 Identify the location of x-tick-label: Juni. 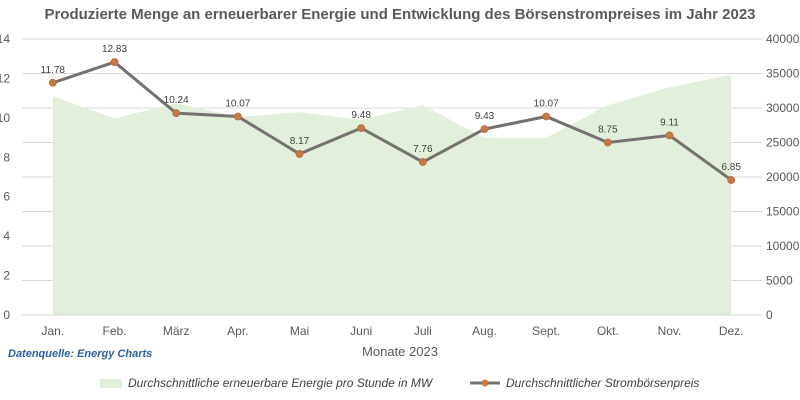
(361, 331).